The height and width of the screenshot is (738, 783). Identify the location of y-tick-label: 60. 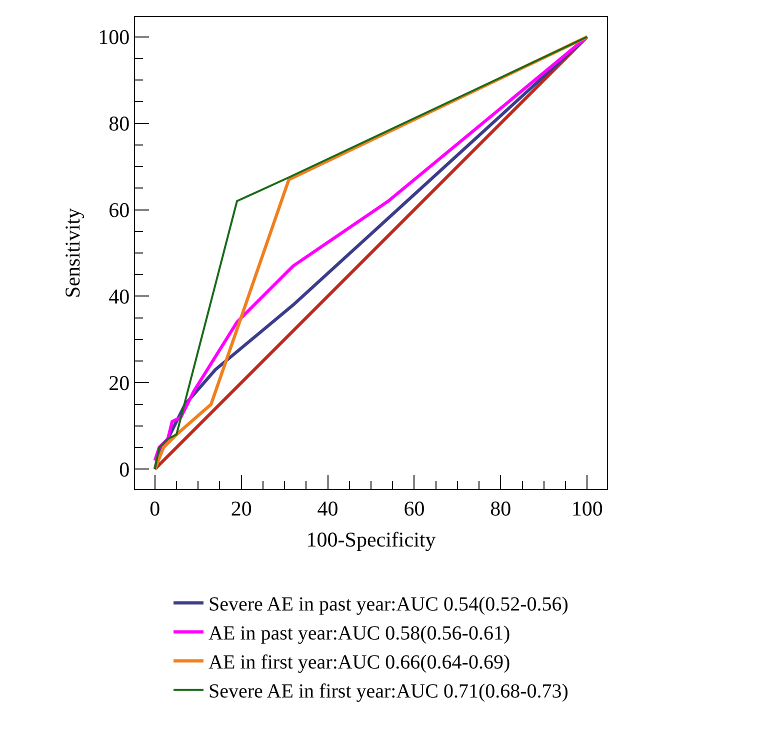
(119, 210).